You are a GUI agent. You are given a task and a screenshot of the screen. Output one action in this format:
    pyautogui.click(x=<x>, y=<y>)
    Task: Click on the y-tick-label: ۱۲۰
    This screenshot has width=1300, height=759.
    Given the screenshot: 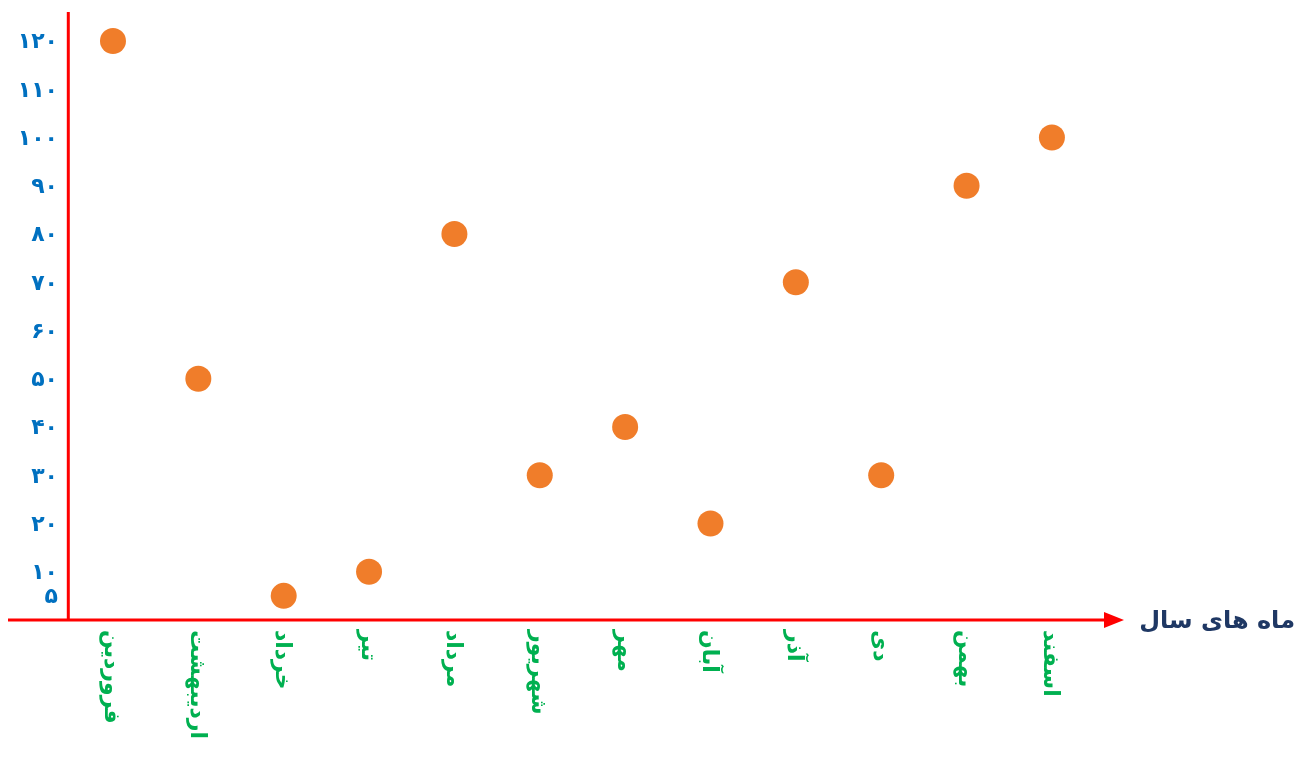 What is the action you would take?
    pyautogui.click(x=37, y=41)
    